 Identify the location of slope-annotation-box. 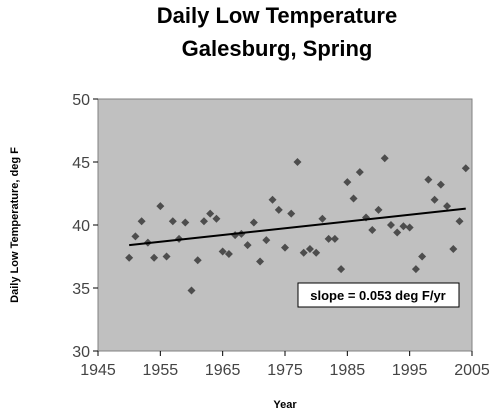
(378, 295).